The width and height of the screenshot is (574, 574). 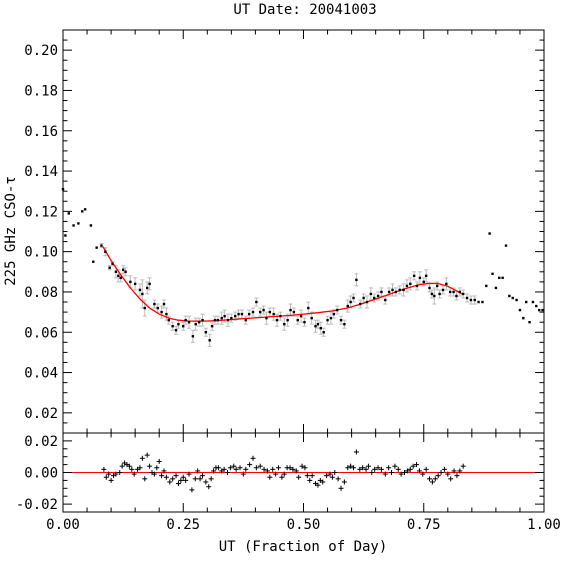 What do you see at coordinates (41, 232) in the screenshot?
I see `main-y-tick-labels: 0.02 0.04 0.06 0.08 0.10 0.12 0.14 0.16 0.18 0.20` at bounding box center [41, 232].